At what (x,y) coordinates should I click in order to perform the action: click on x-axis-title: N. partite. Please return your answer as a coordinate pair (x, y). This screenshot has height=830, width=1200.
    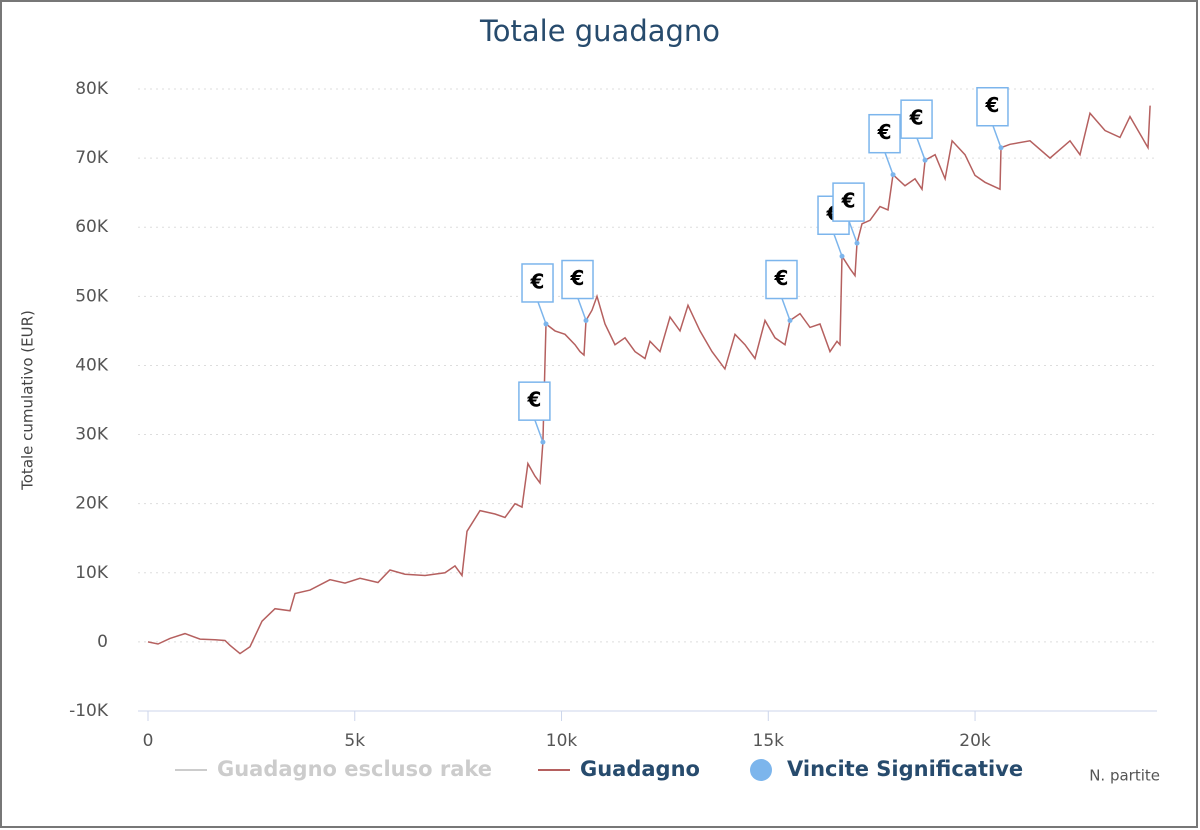
    Looking at the image, I should click on (1124, 776).